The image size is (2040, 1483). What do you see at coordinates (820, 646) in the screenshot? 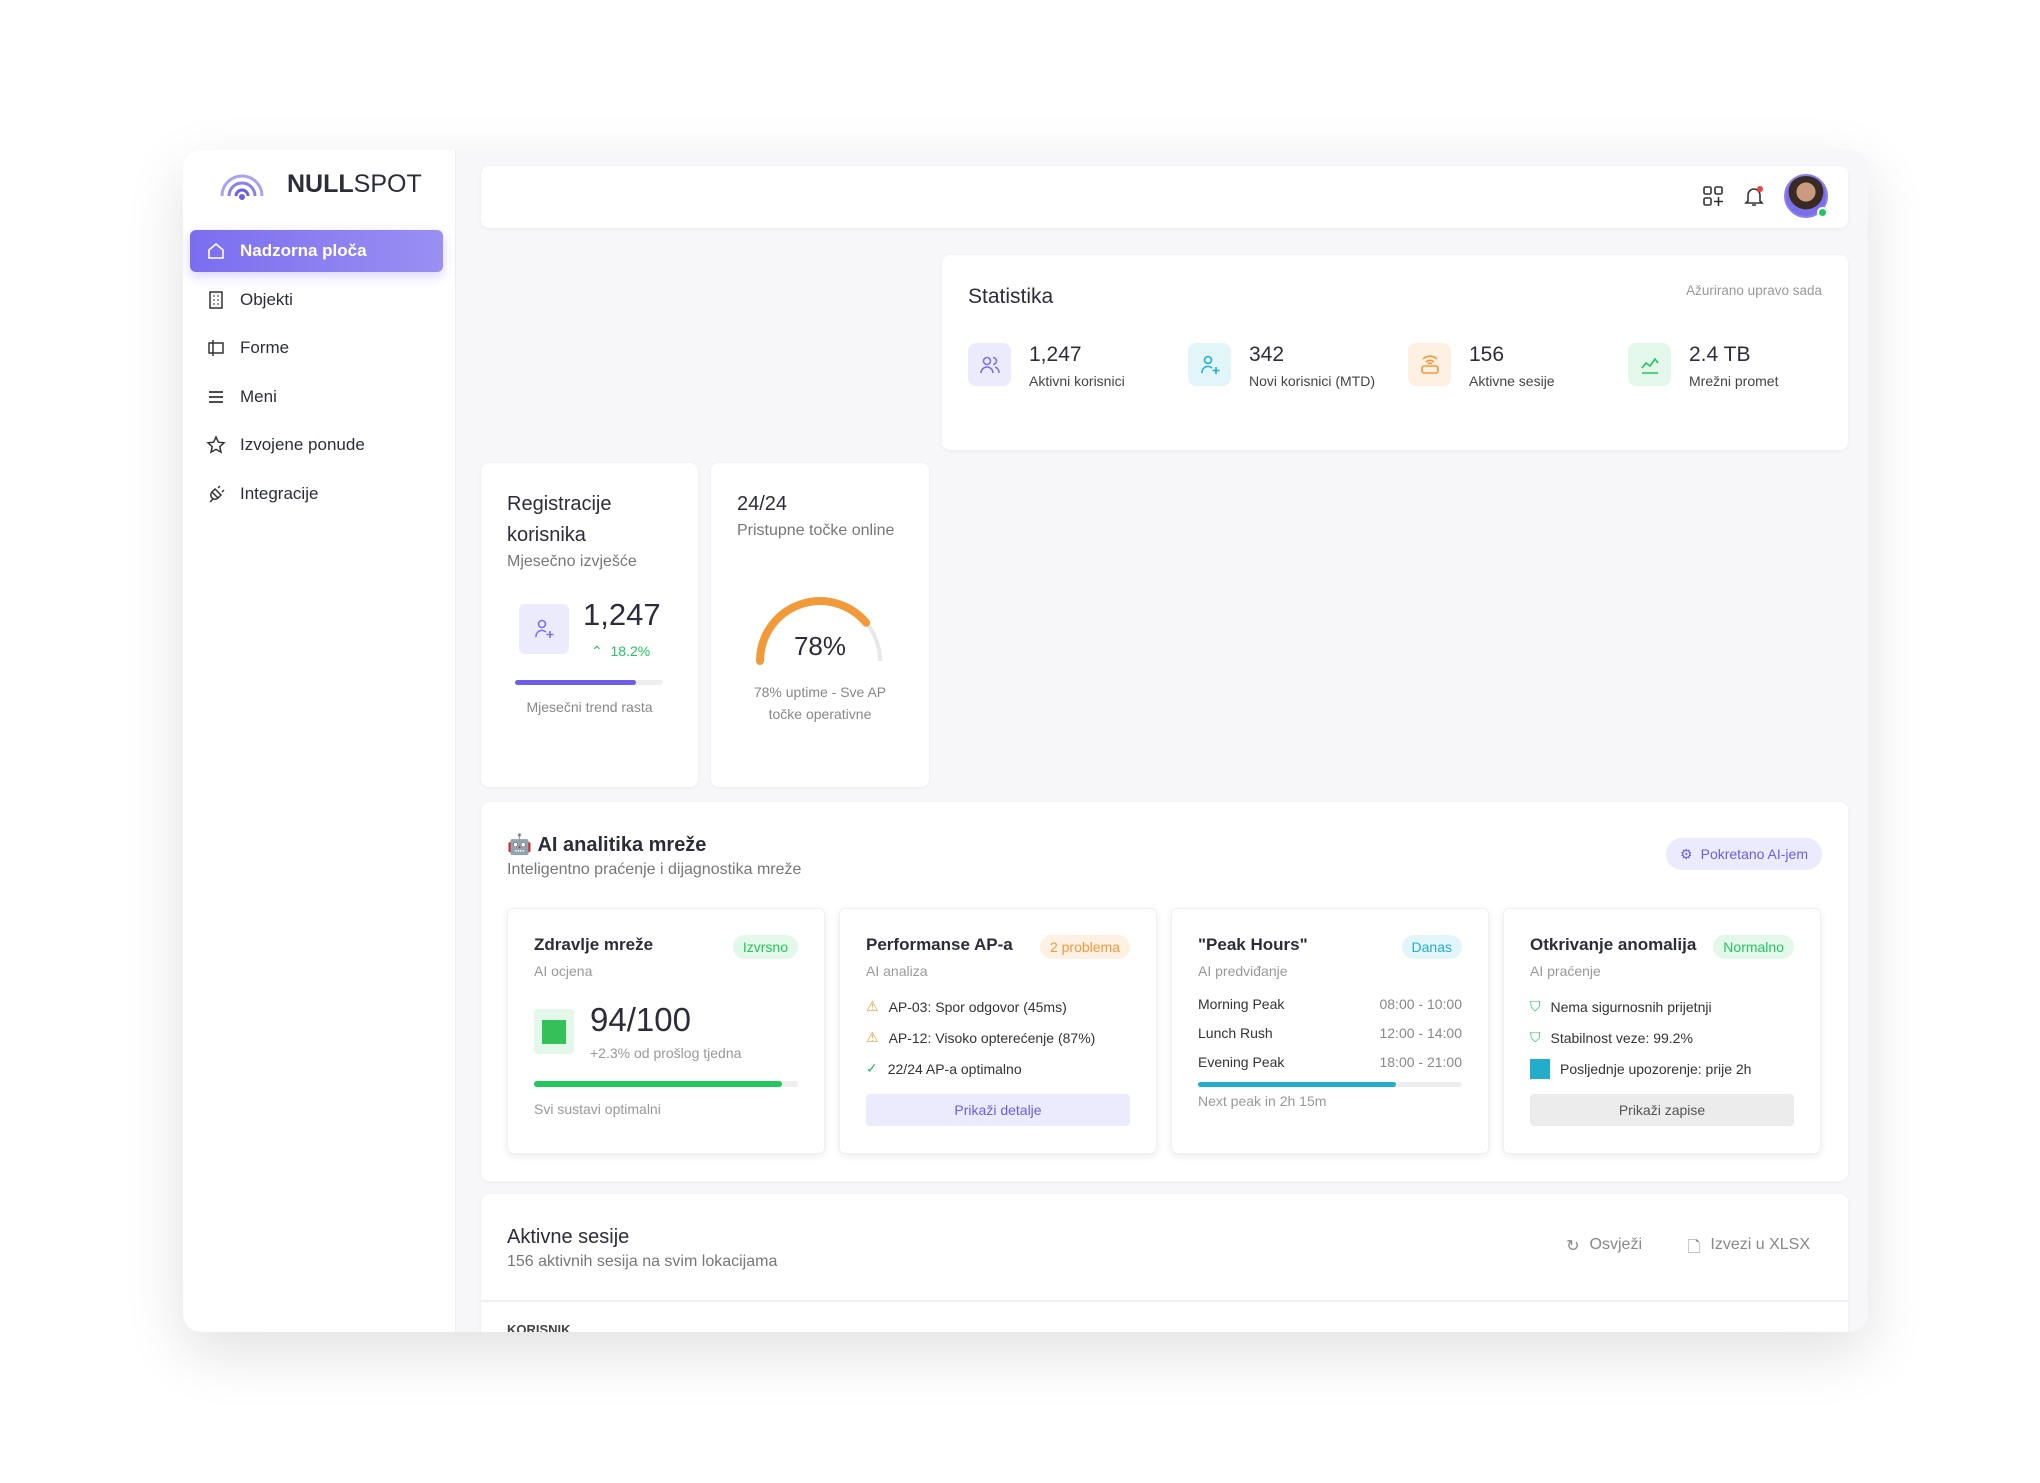
I see `gauge-percent: 78%` at bounding box center [820, 646].